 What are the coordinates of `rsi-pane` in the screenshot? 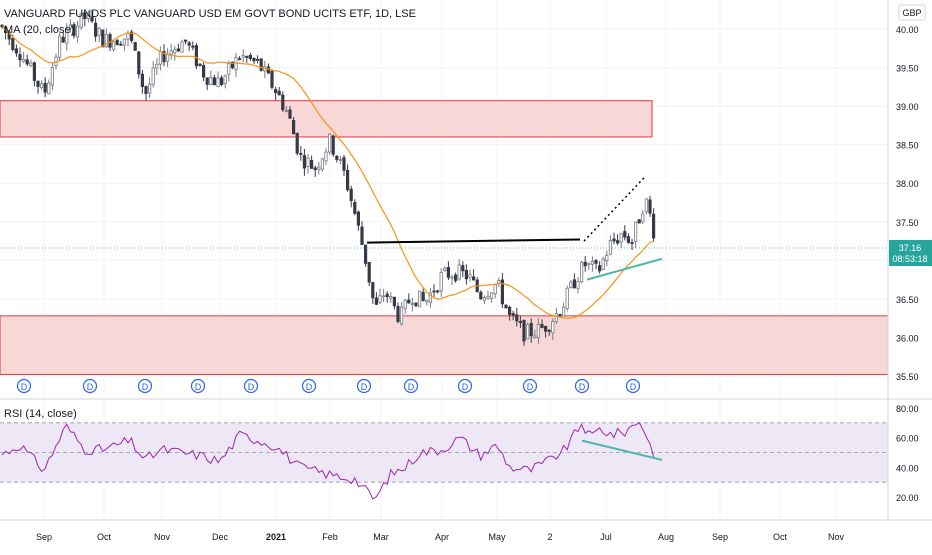 It's located at (444, 460).